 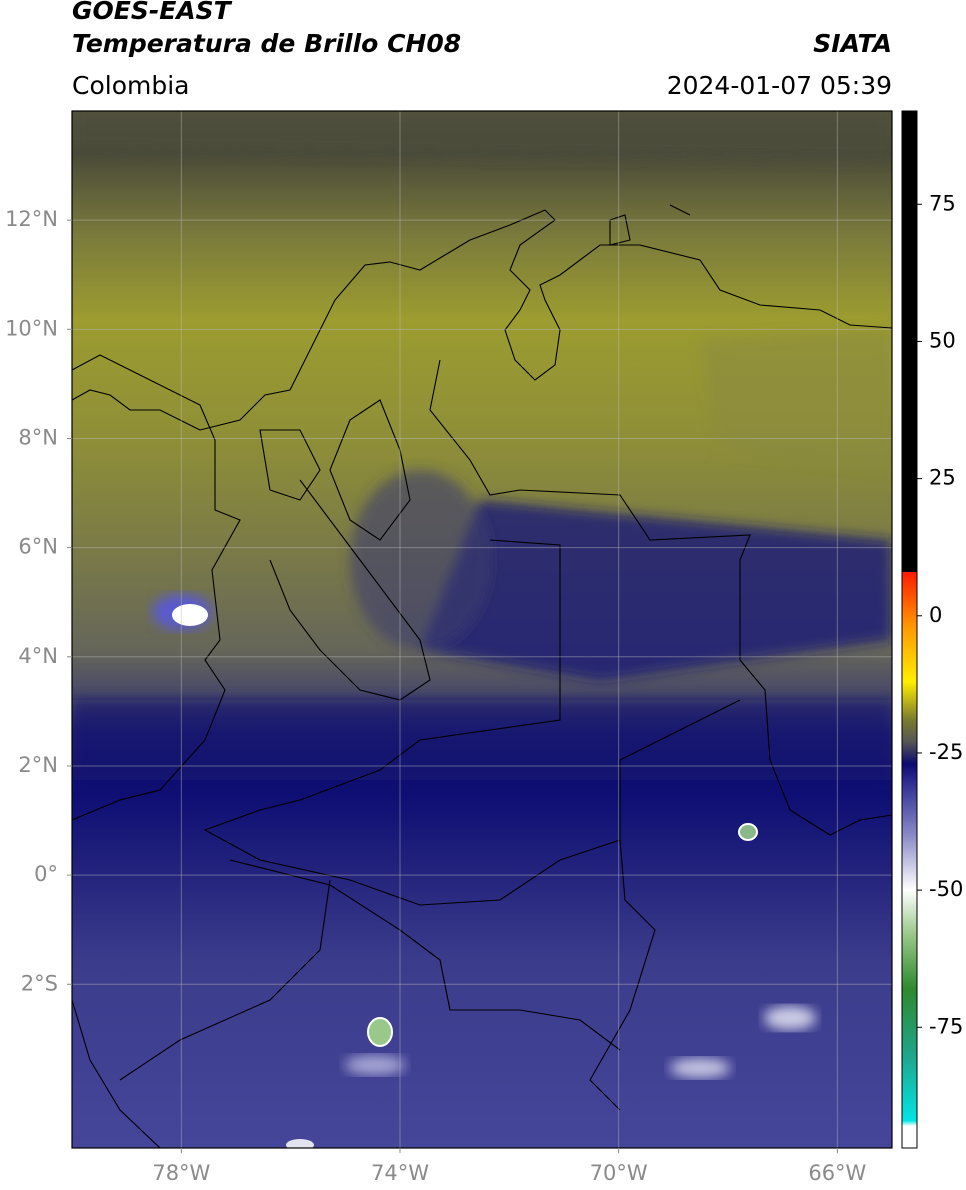 What do you see at coordinates (837, 1173) in the screenshot?
I see `lon-tick-label: 66°W` at bounding box center [837, 1173].